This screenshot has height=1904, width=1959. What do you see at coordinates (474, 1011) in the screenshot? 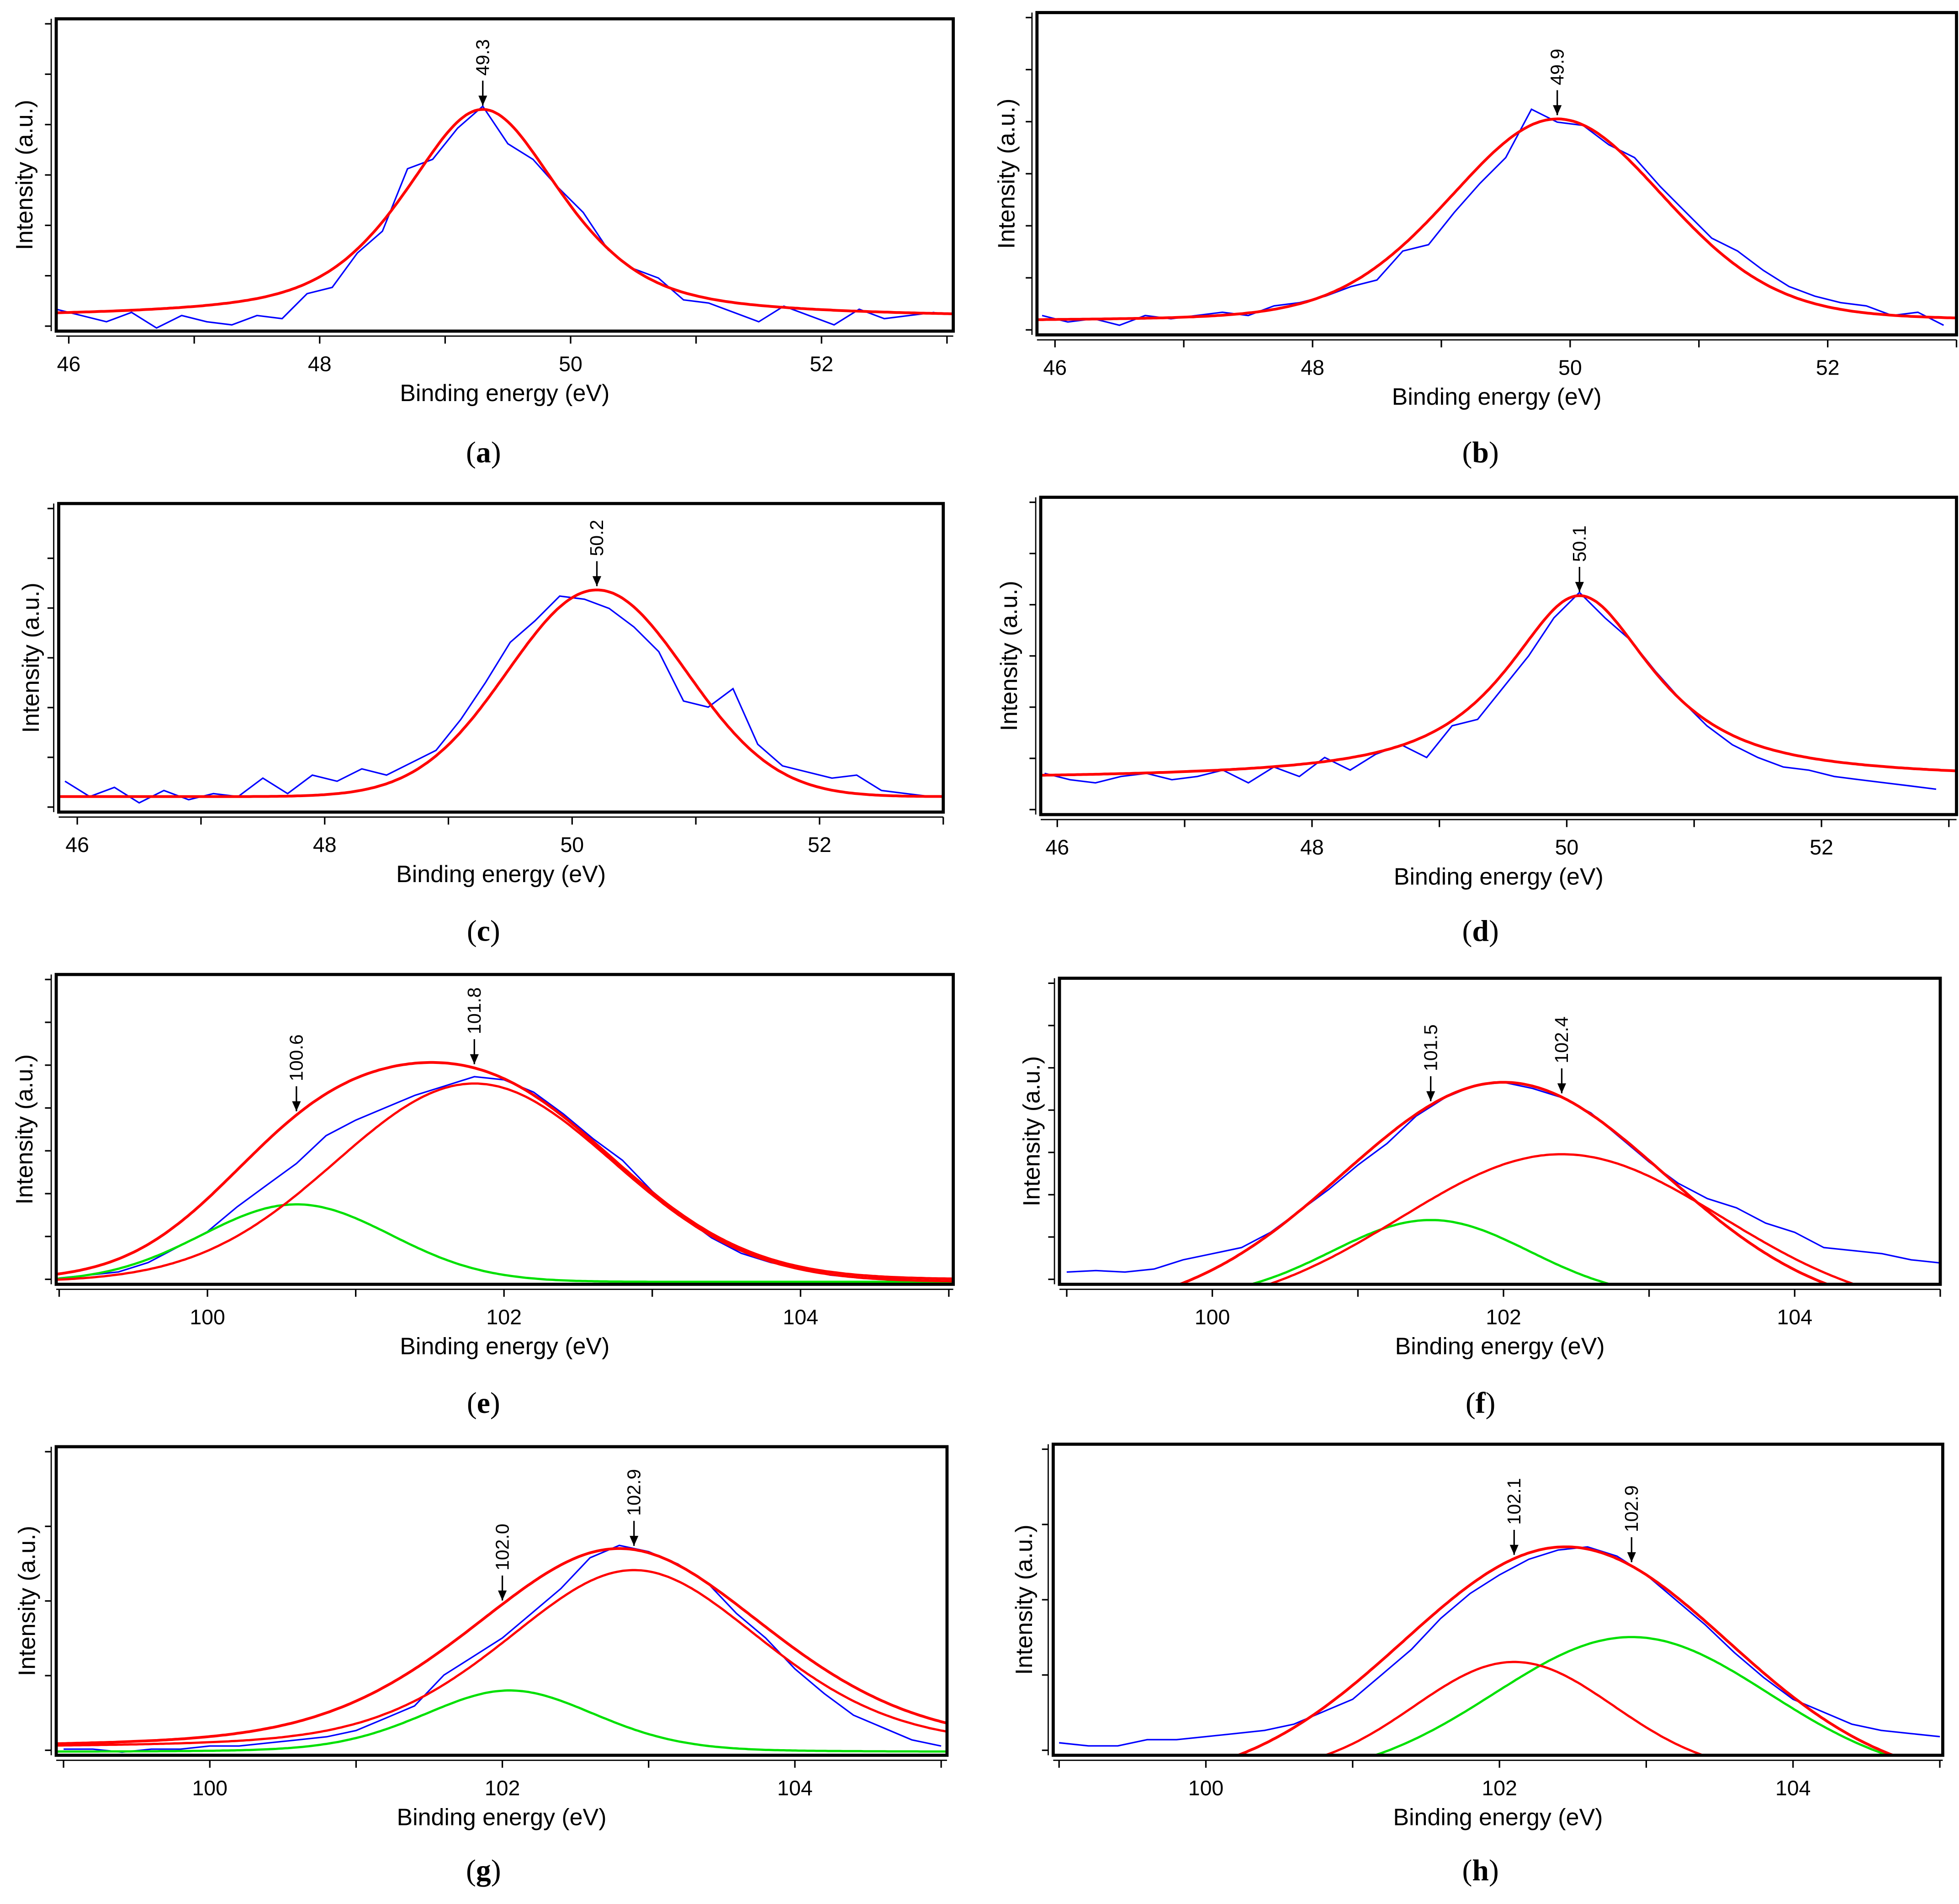
I see `peak-label: 101.8` at bounding box center [474, 1011].